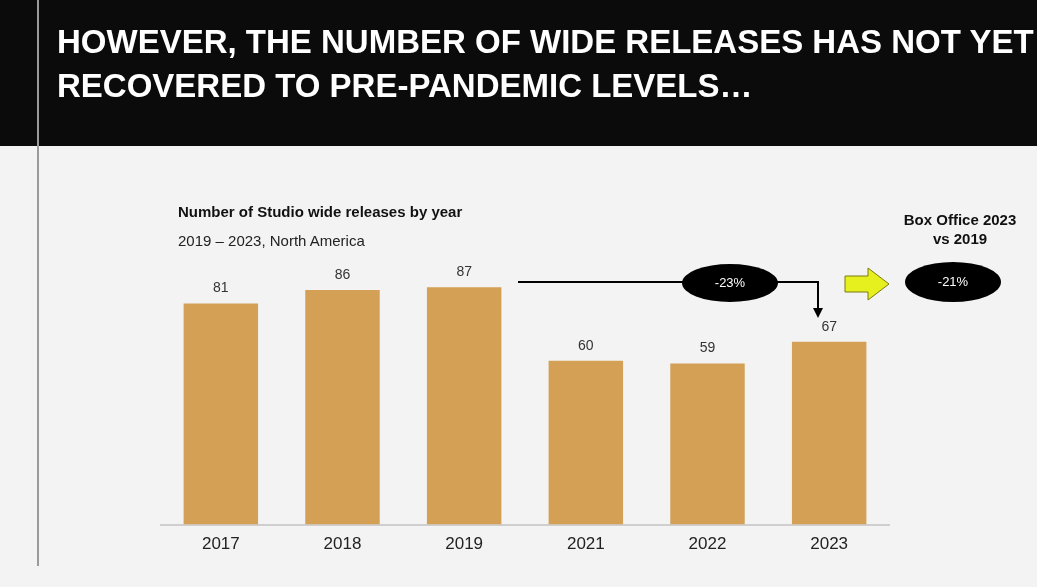 Image resolution: width=1037 pixels, height=587 pixels. What do you see at coordinates (707, 544) in the screenshot?
I see `x-tick-label: 2022` at bounding box center [707, 544].